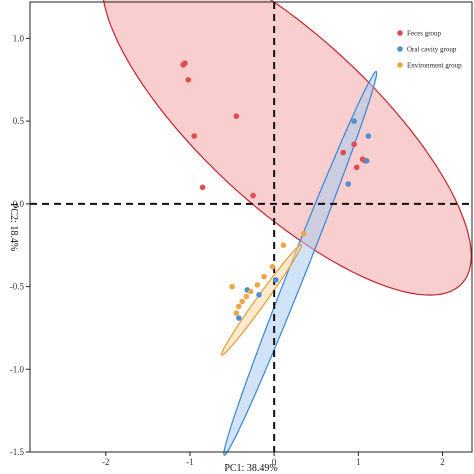 This screenshot has height=474, width=474. I want to click on legend-swatch-oral-cavity-group, so click(400, 49).